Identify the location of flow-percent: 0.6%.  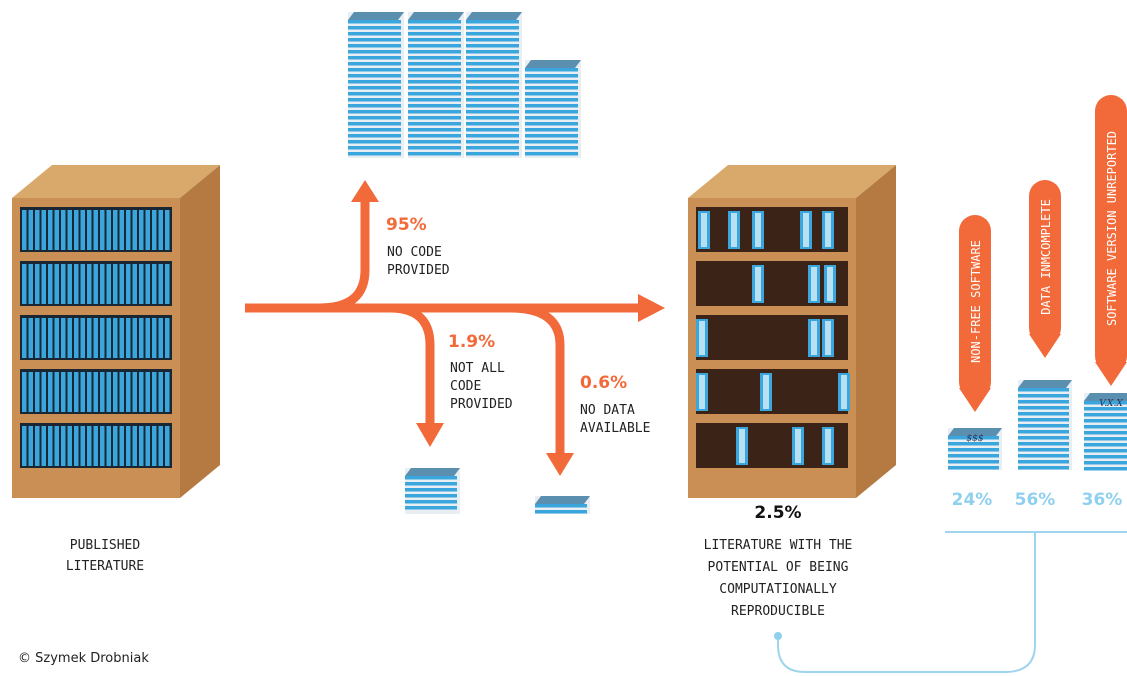
(603, 383).